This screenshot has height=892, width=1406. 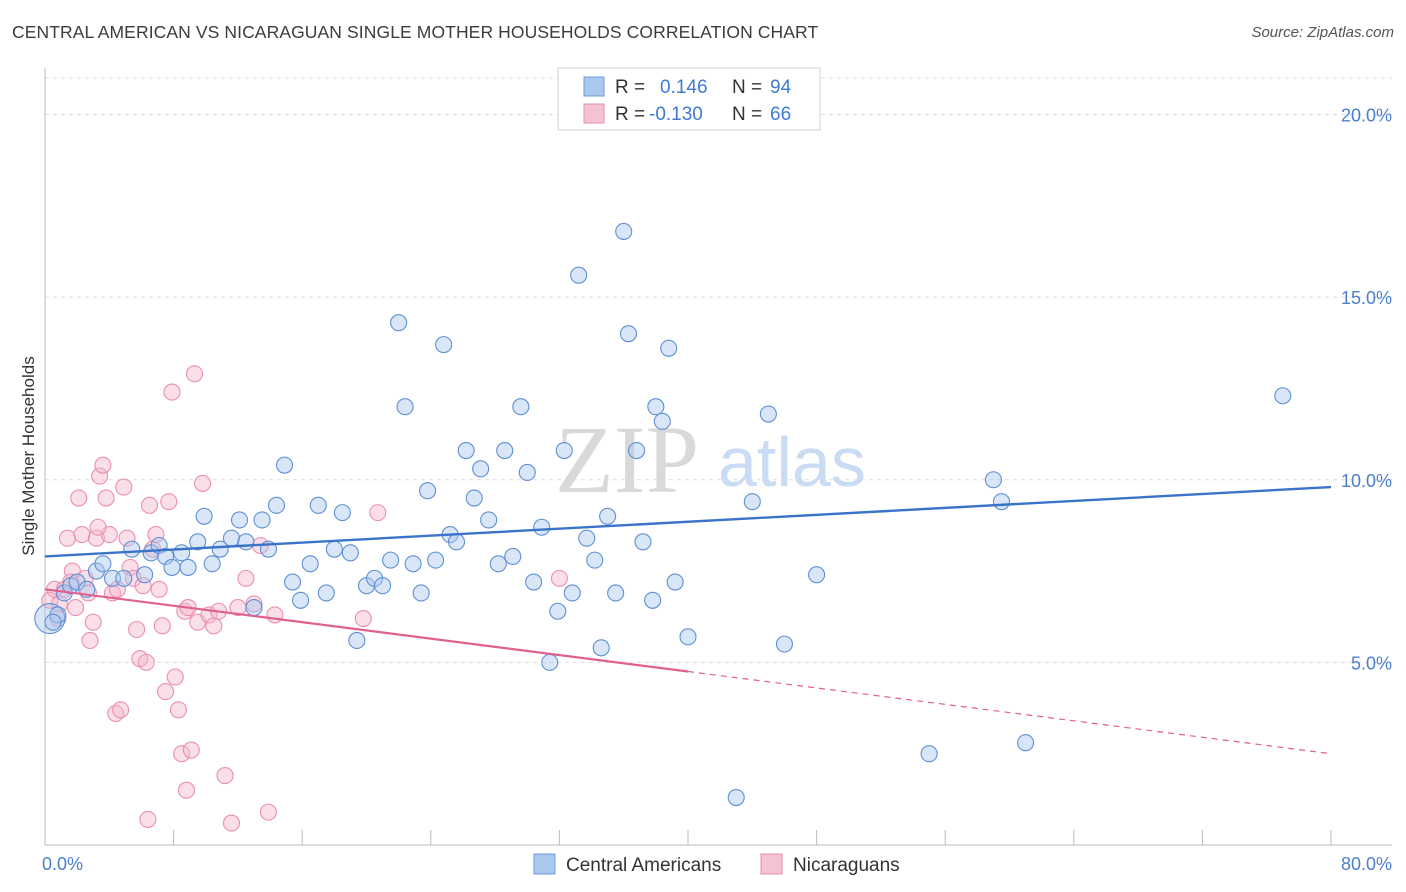 What do you see at coordinates (846, 865) in the screenshot?
I see `bottom-legend-label-pink: Nicaraguans` at bounding box center [846, 865].